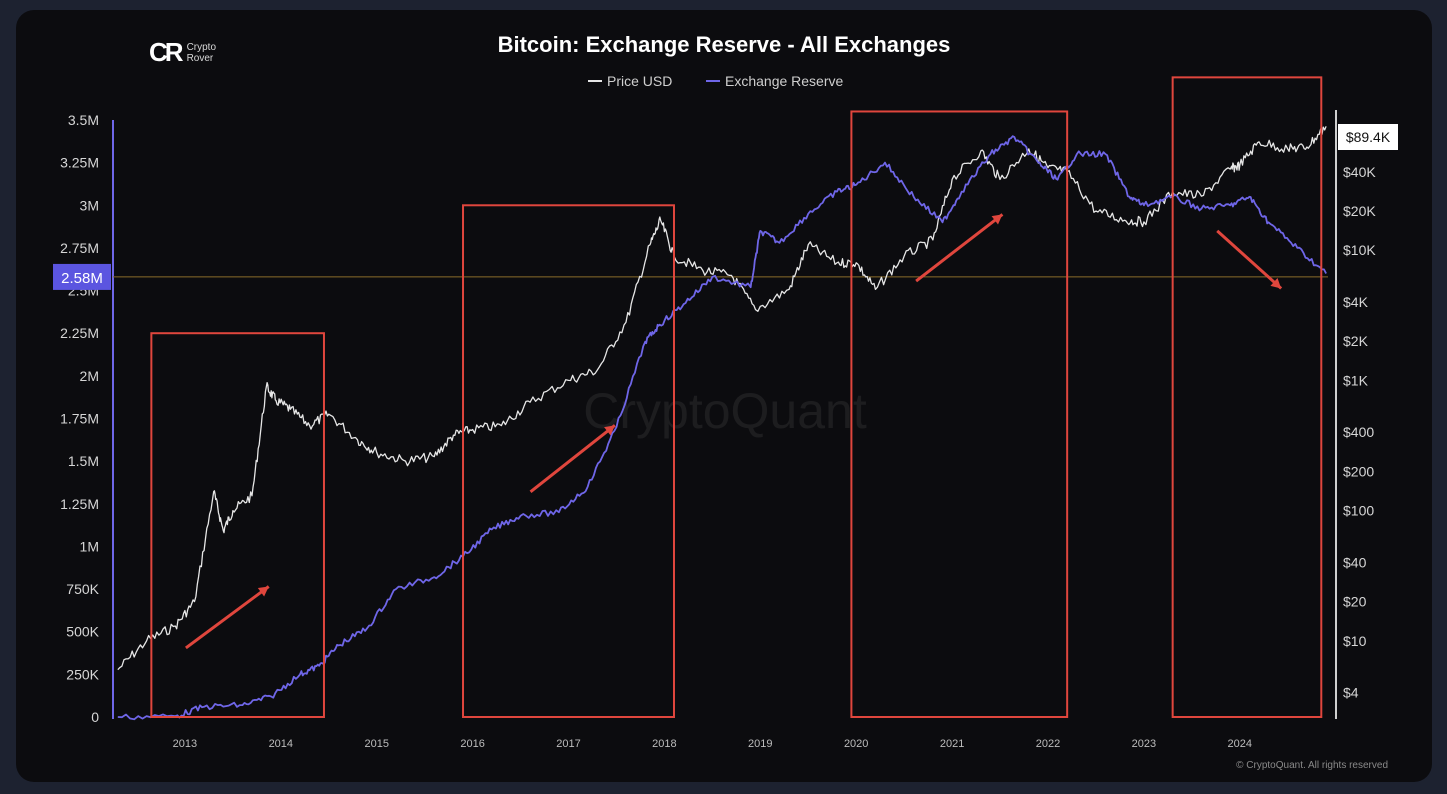 The image size is (1447, 794). What do you see at coordinates (1351, 693) in the screenshot?
I see `y-right-tick-label: $4` at bounding box center [1351, 693].